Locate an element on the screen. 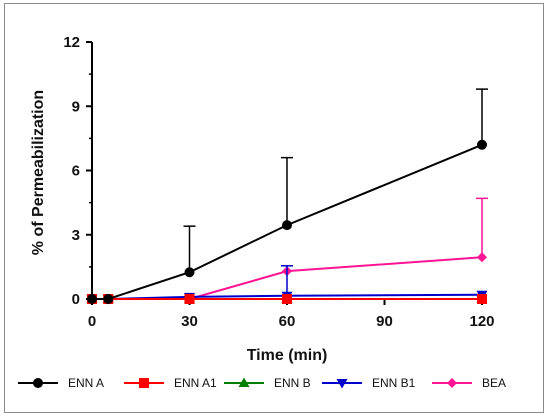  legend-enn-b1-marker is located at coordinates (342, 384).